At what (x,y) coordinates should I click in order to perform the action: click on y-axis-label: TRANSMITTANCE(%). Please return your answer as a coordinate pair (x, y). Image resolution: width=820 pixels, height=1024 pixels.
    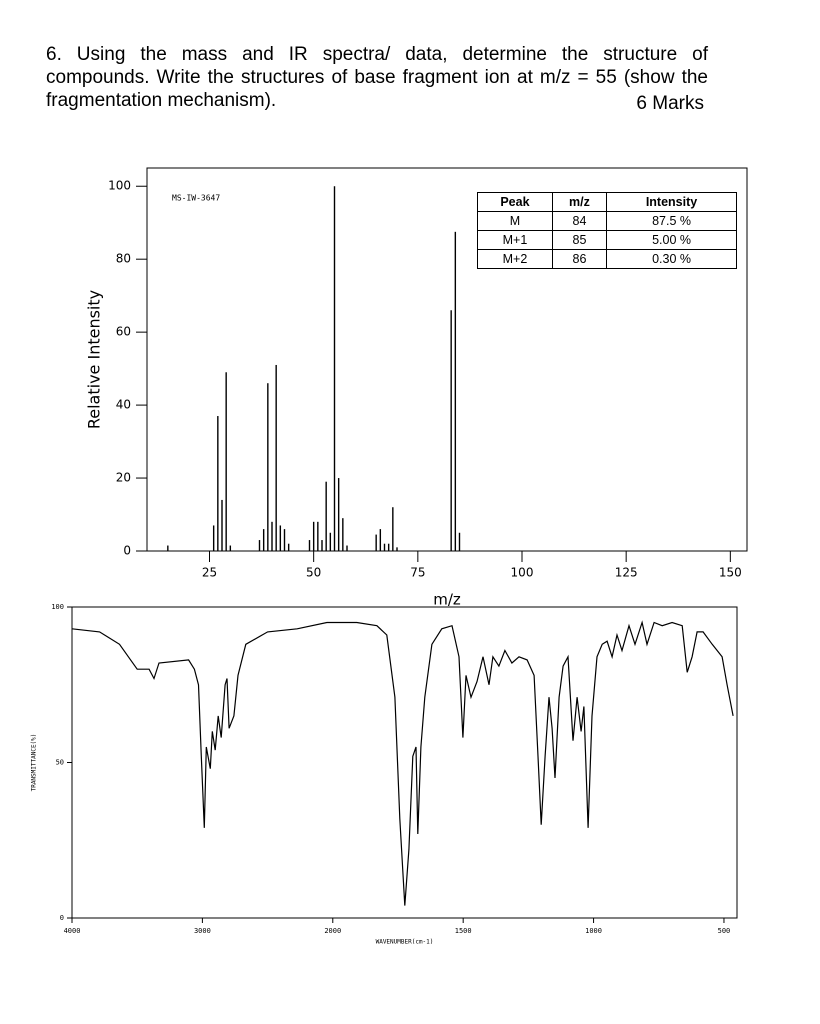
    Looking at the image, I should click on (34, 763).